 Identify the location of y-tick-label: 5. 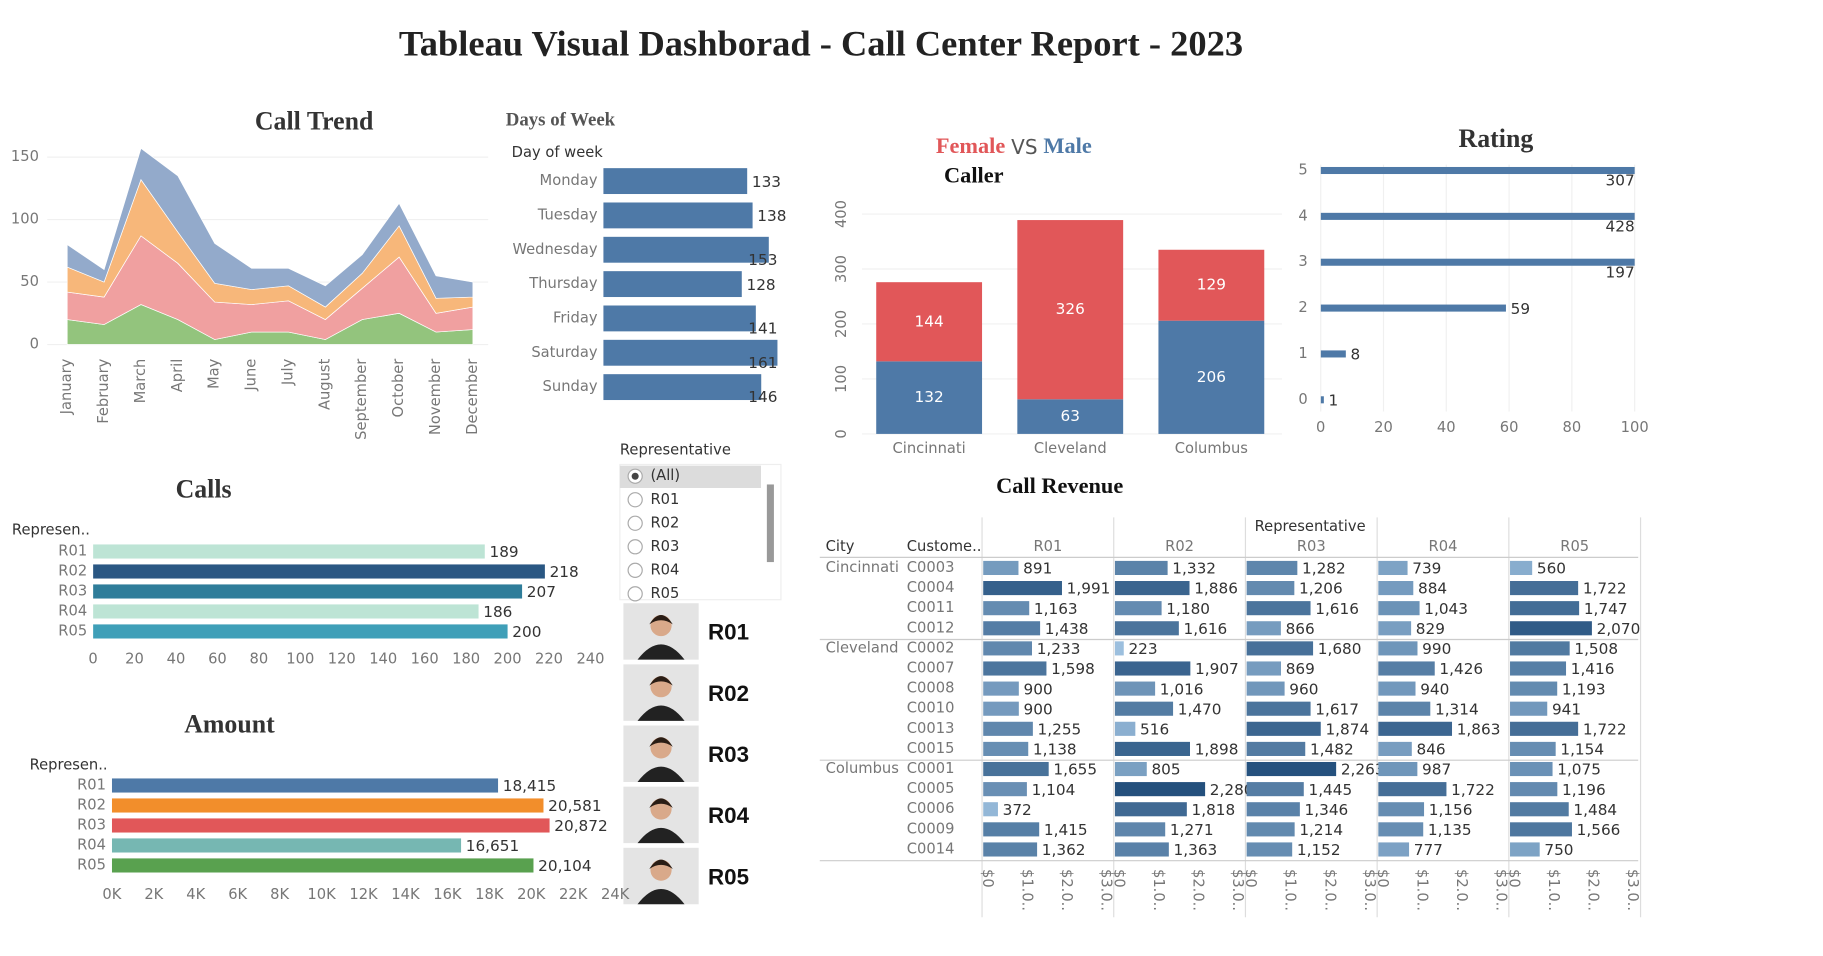
(1302, 170).